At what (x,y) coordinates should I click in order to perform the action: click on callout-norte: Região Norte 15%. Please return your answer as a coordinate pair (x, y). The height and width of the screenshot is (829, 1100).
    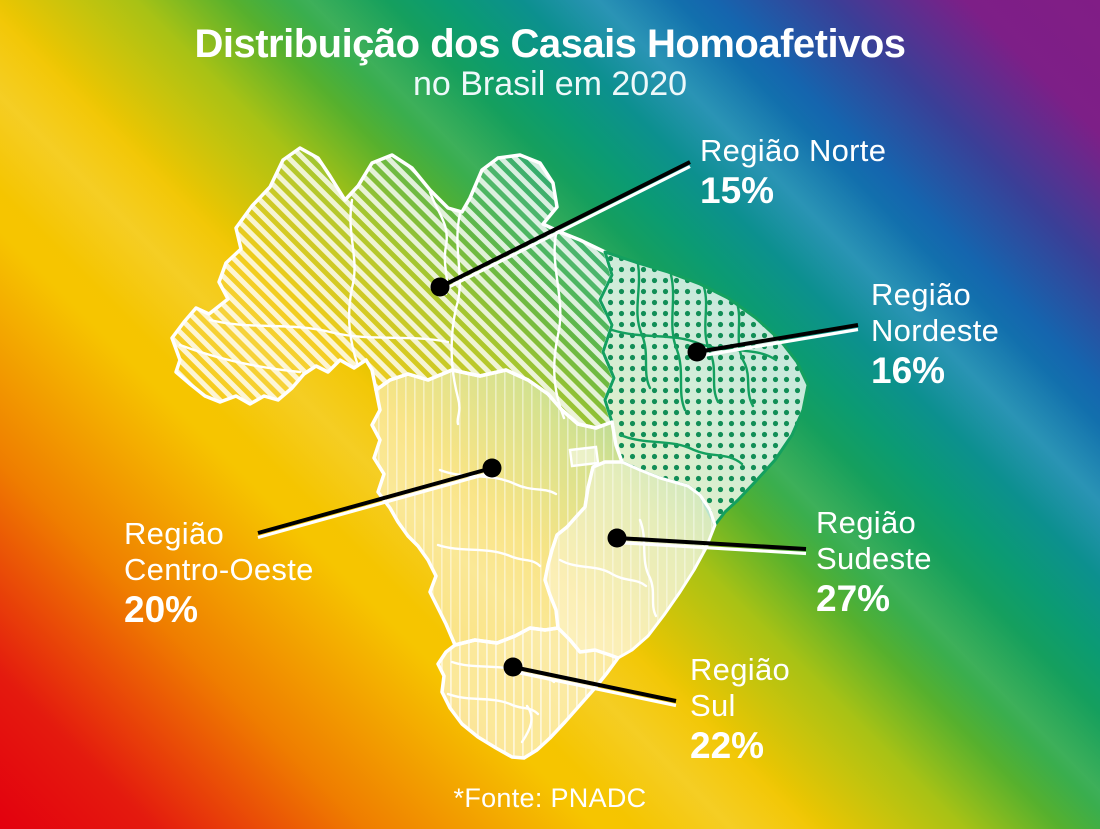
    Looking at the image, I should click on (793, 173).